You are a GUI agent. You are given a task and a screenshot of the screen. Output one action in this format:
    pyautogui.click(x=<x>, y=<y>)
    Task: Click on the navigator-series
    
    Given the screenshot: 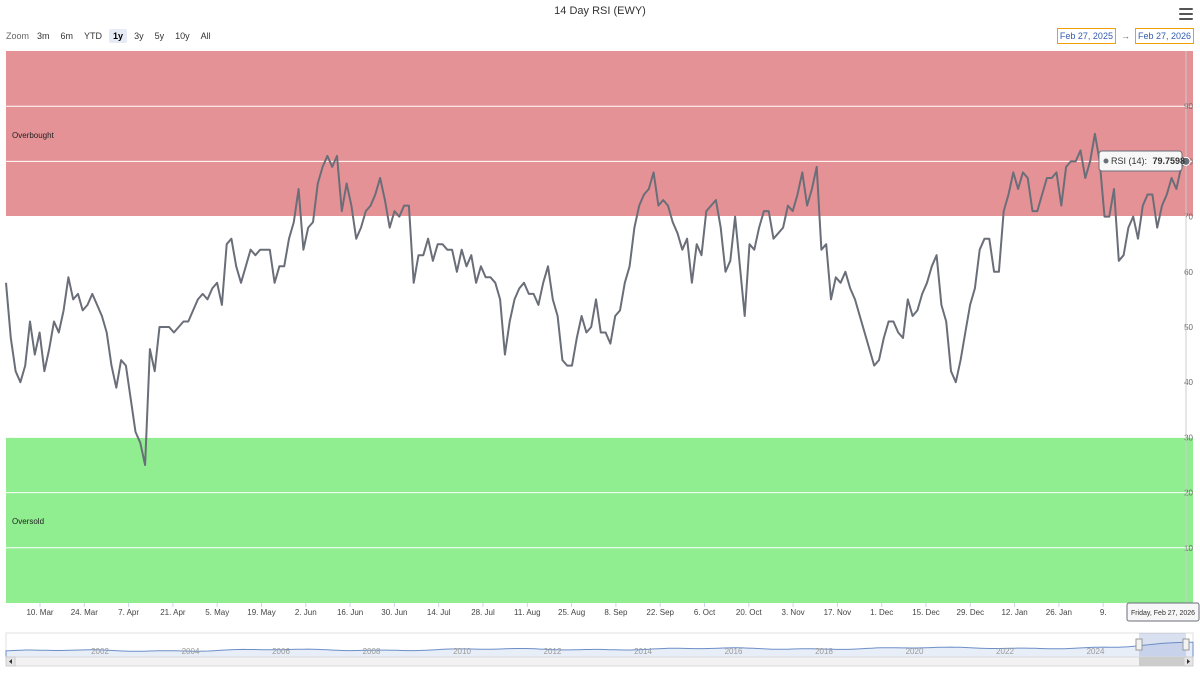 What is the action you would take?
    pyautogui.click(x=599, y=649)
    